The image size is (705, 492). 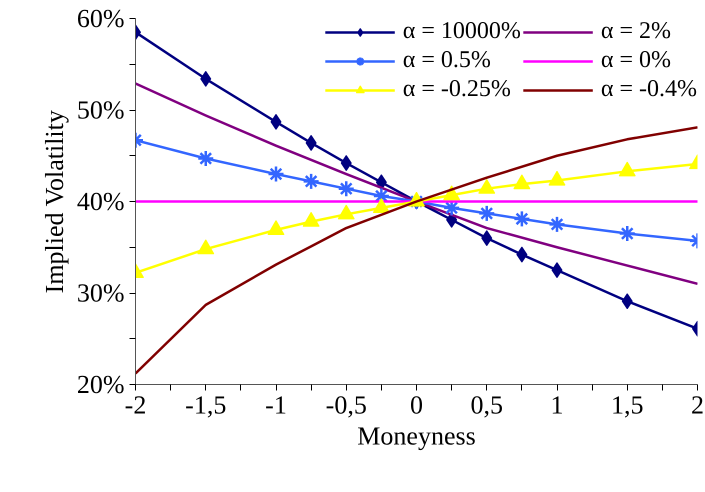 What do you see at coordinates (446, 60) in the screenshot?
I see `legend-label: α = 0.5%` at bounding box center [446, 60].